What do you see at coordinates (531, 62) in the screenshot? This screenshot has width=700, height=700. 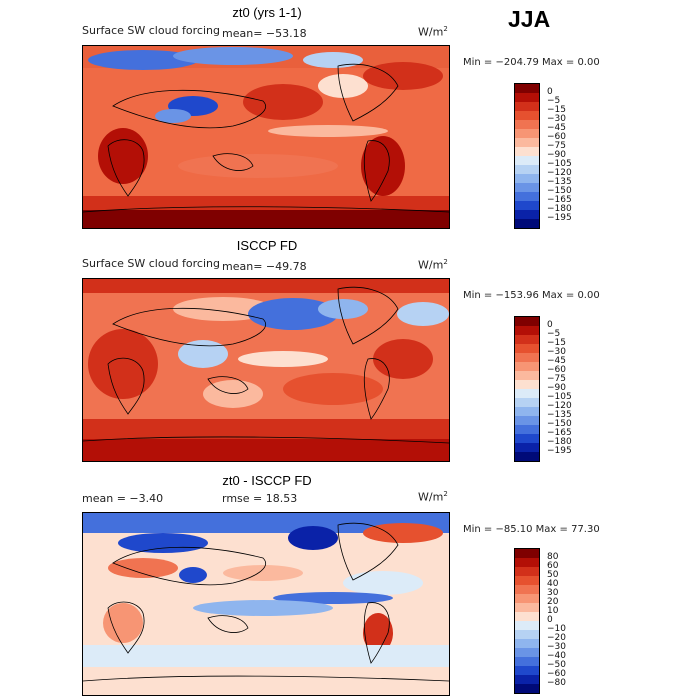 I see `panel-1-minmax: Min = −204.79 Max = 0.00` at bounding box center [531, 62].